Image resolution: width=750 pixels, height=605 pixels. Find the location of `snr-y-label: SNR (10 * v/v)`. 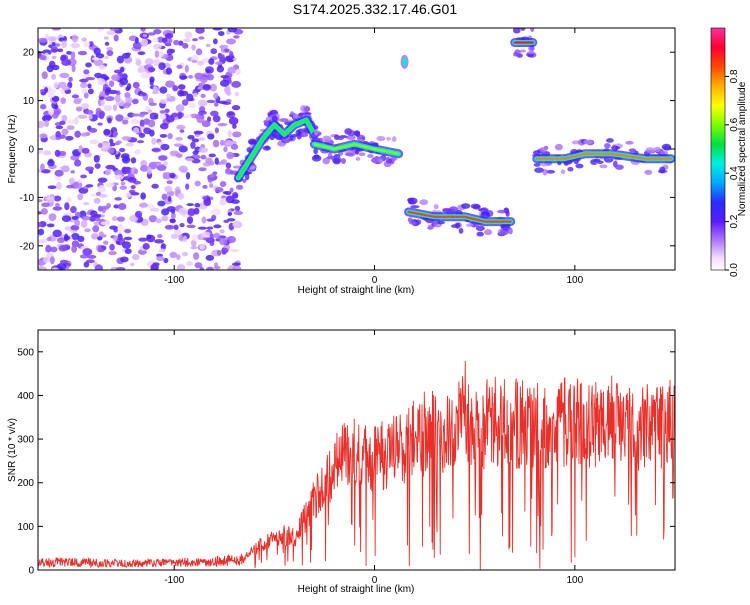

snr-y-label: SNR (10 * v/v) is located at coordinates (12, 450).